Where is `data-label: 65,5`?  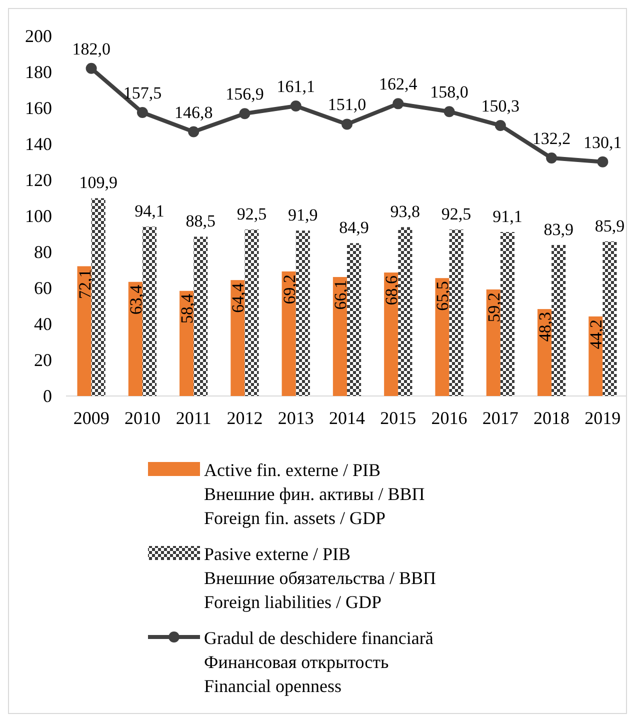 data-label: 65,5 is located at coordinates (442, 296).